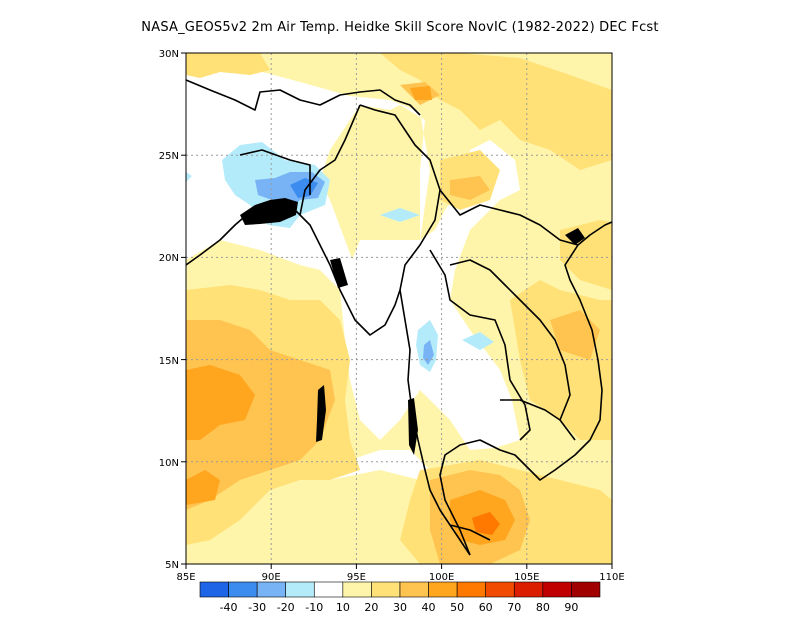  Describe the element at coordinates (478, 341) in the screenshot. I see `light-blue-patch-laos` at that location.